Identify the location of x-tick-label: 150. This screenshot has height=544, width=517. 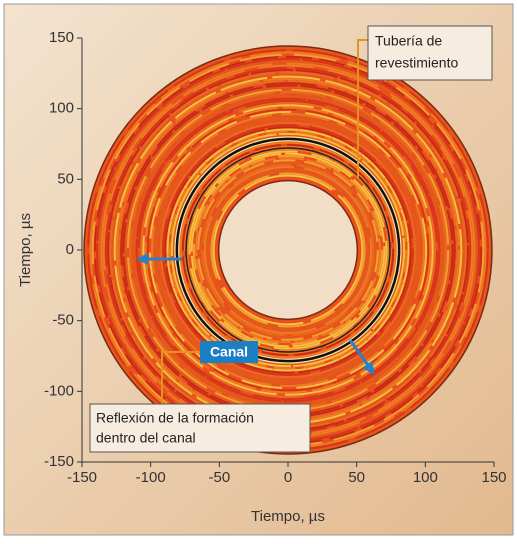
(493, 477).